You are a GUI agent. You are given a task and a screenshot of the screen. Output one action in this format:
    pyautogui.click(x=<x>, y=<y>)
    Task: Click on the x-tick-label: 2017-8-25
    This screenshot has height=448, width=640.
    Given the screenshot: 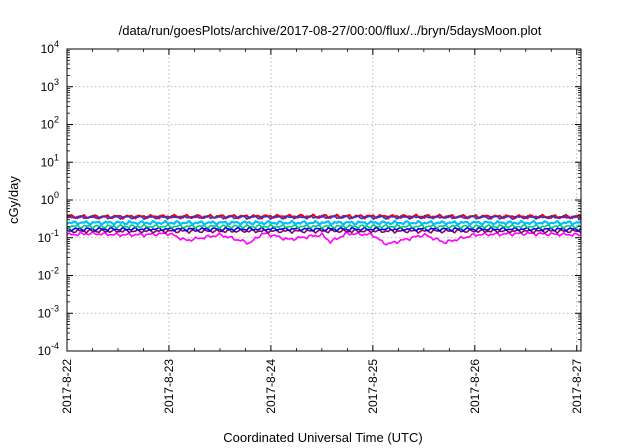 What is the action you would take?
    pyautogui.click(x=373, y=386)
    